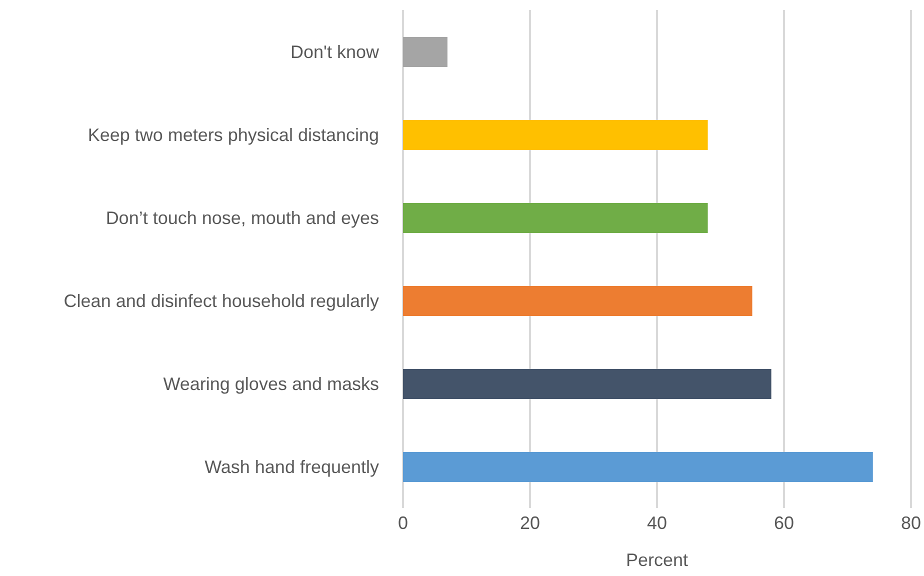 The height and width of the screenshot is (576, 924). I want to click on x-tick-label: 20, so click(530, 522).